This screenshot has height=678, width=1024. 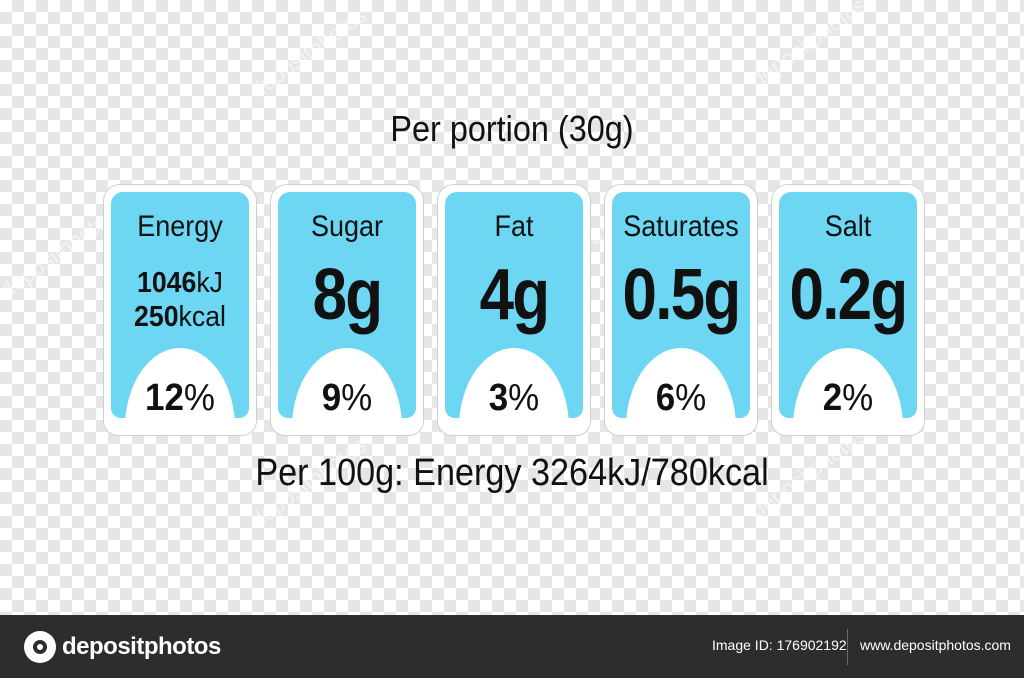 I want to click on depositphotos-logo: depositphotos, so click(x=122, y=647).